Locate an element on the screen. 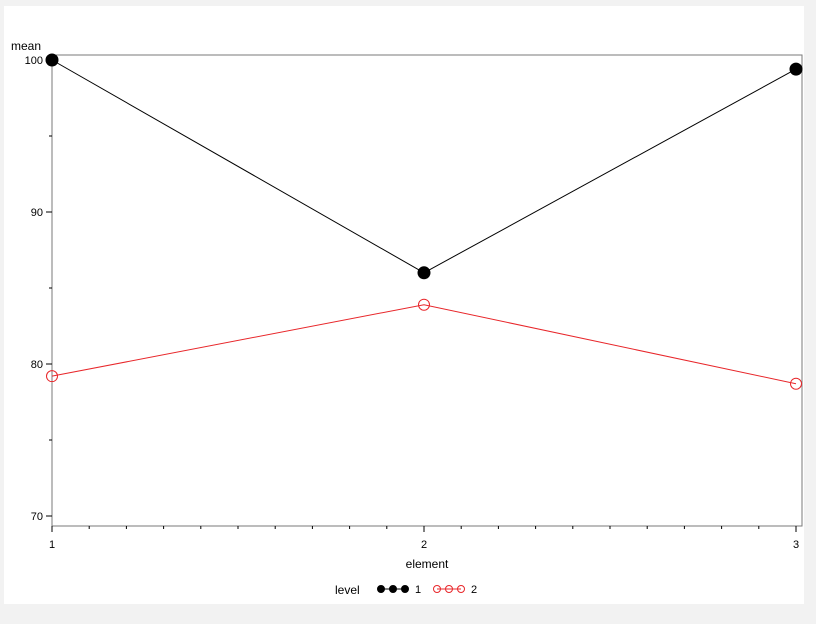 The height and width of the screenshot is (624, 816). legend-label: 2 is located at coordinates (474, 590).